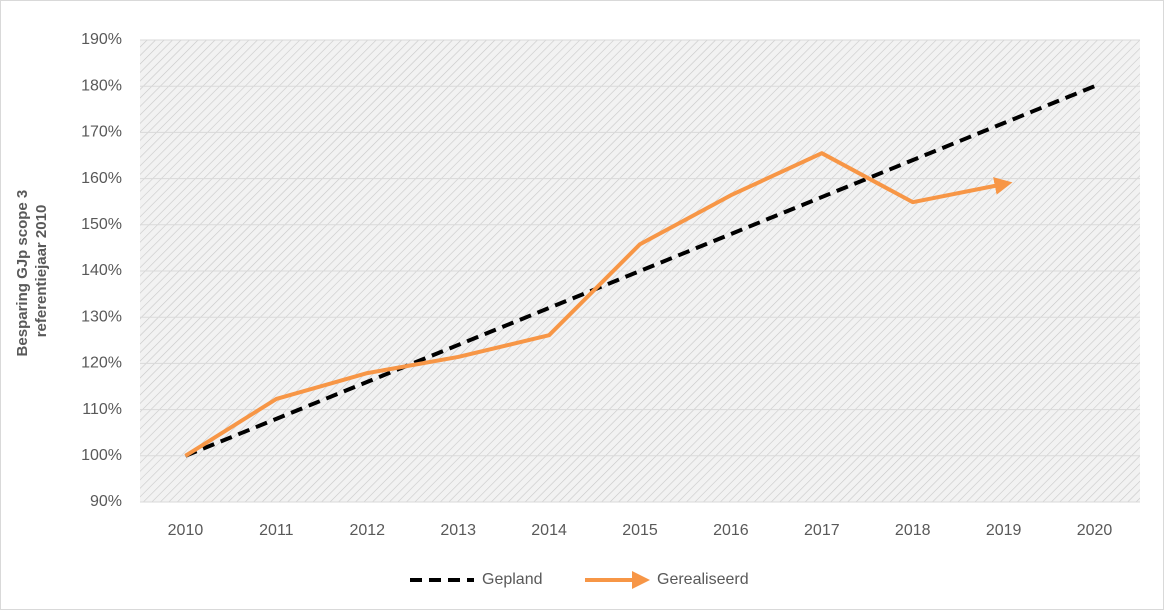 The width and height of the screenshot is (1164, 610). I want to click on legend-label: Gepland, so click(512, 579).